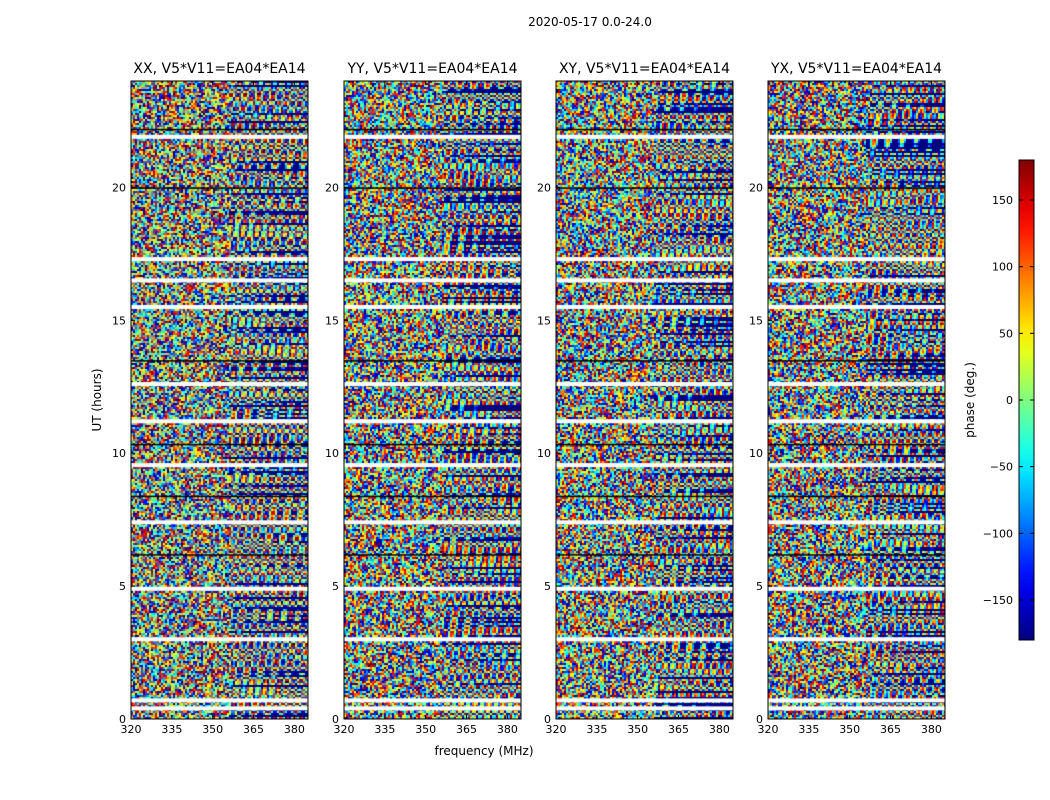 This screenshot has height=800, width=1050. I want to click on colorbar-tick-label: −50, so click(1001, 467).